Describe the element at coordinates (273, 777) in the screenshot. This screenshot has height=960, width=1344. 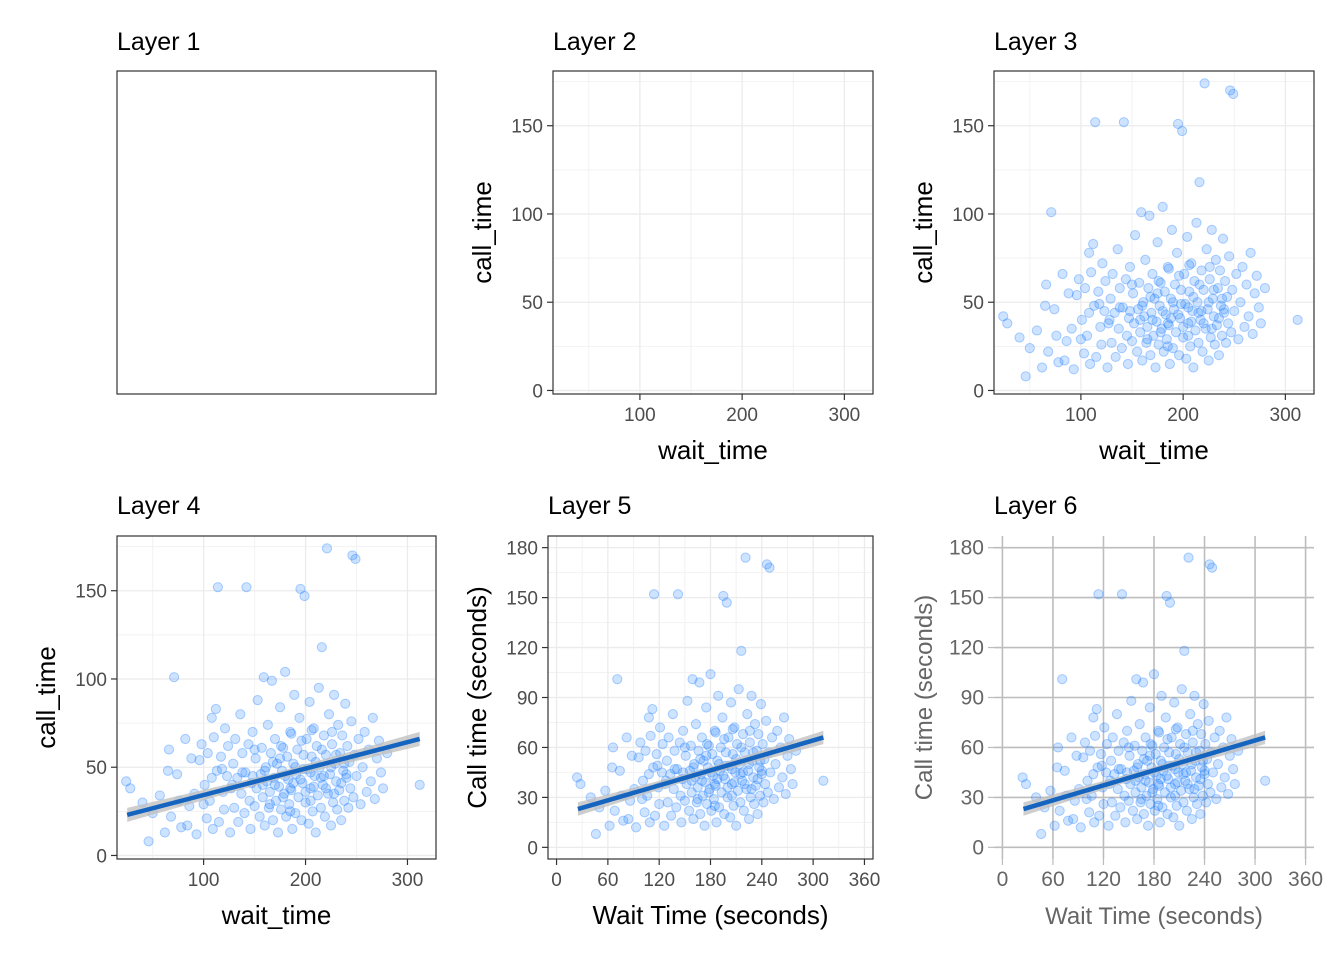
I see `regression-line` at that location.